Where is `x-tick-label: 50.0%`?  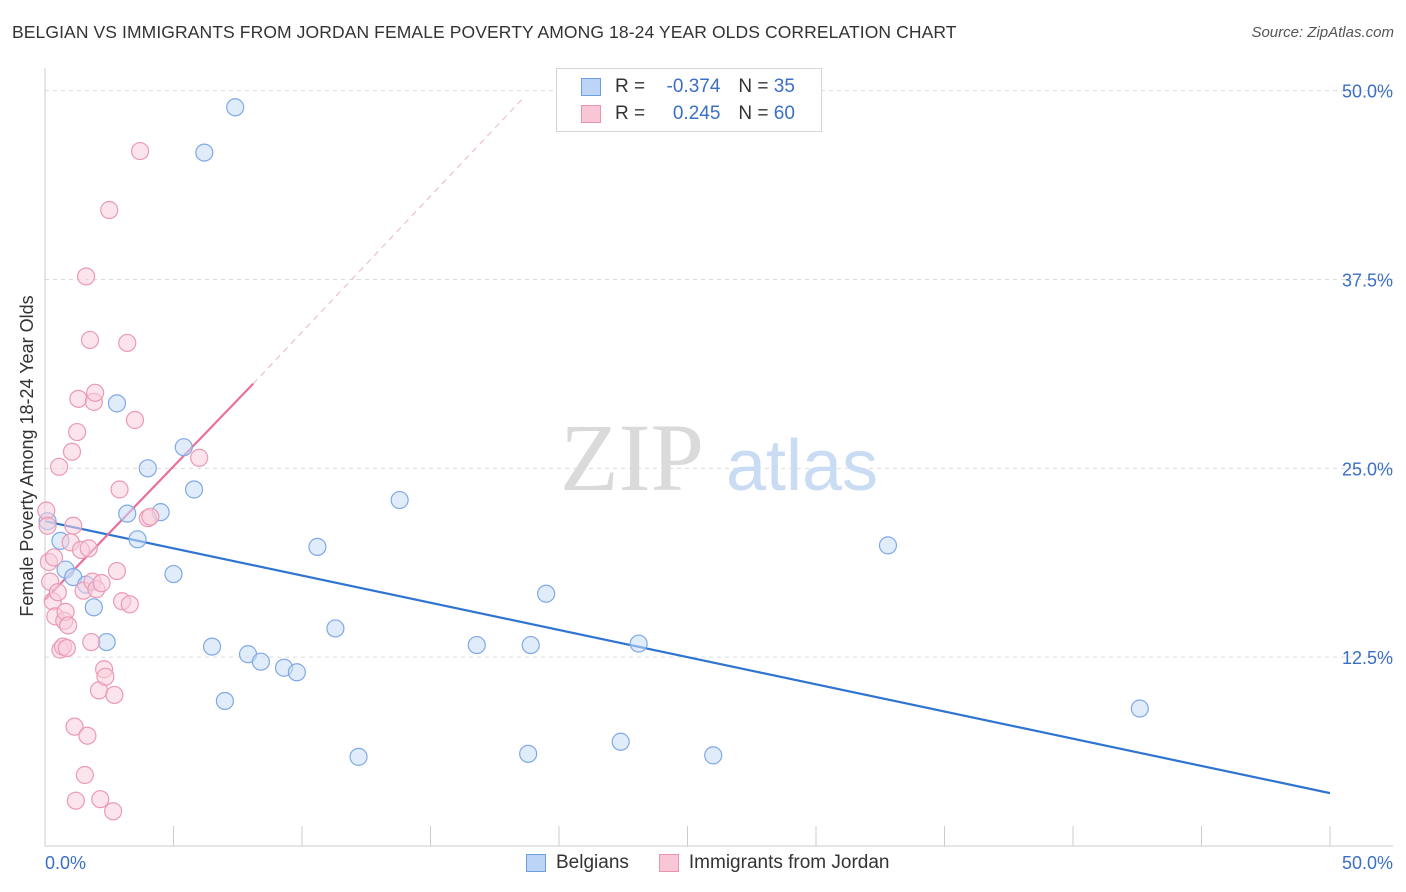 x-tick-label: 50.0% is located at coordinates (1367, 863).